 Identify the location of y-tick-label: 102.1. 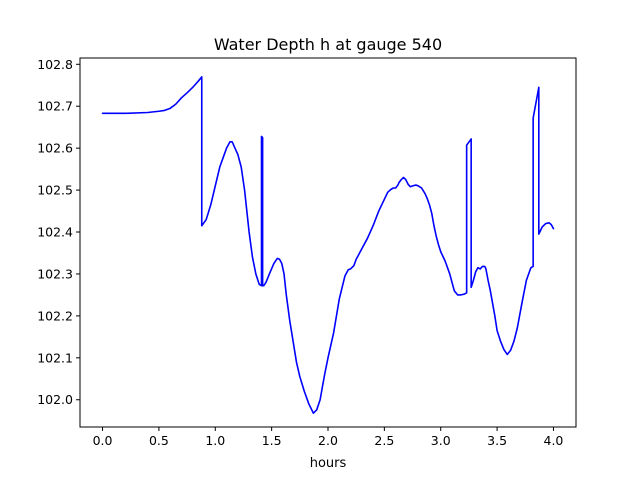
(55, 357).